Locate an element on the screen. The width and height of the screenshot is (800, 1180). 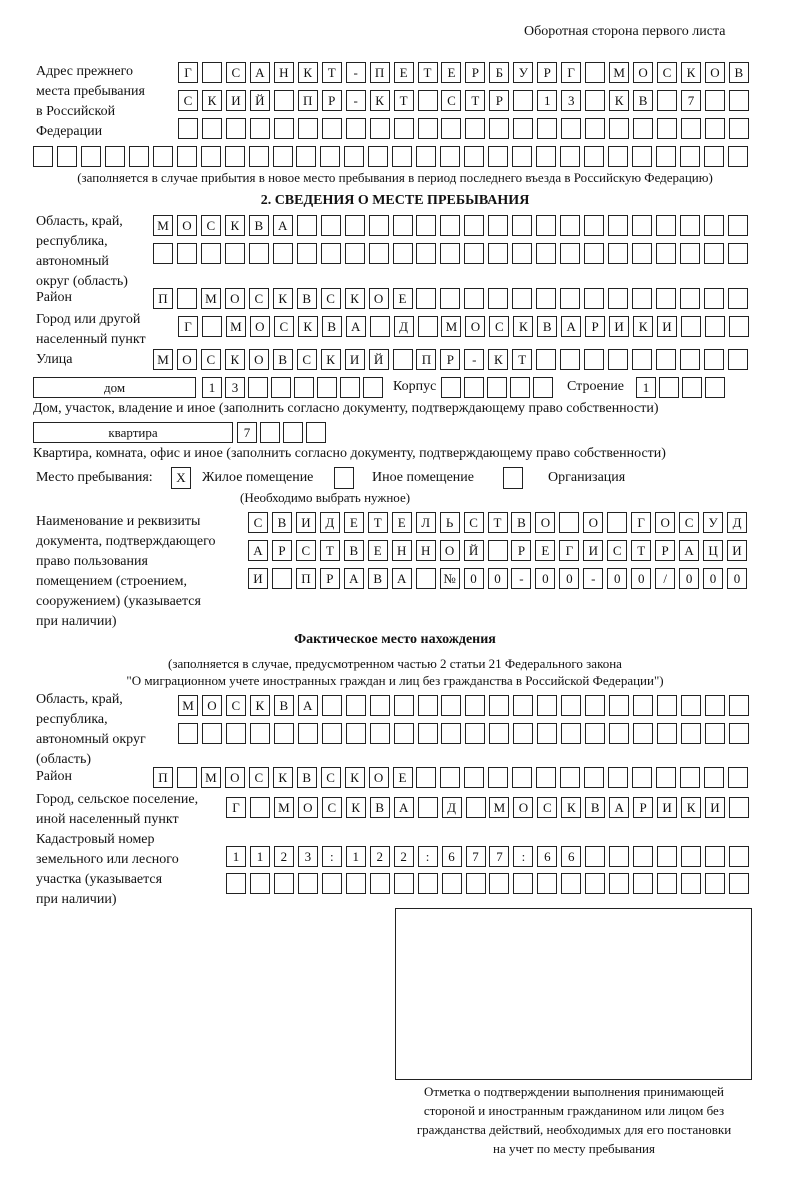
letter-cell: / is located at coordinates (665, 578).